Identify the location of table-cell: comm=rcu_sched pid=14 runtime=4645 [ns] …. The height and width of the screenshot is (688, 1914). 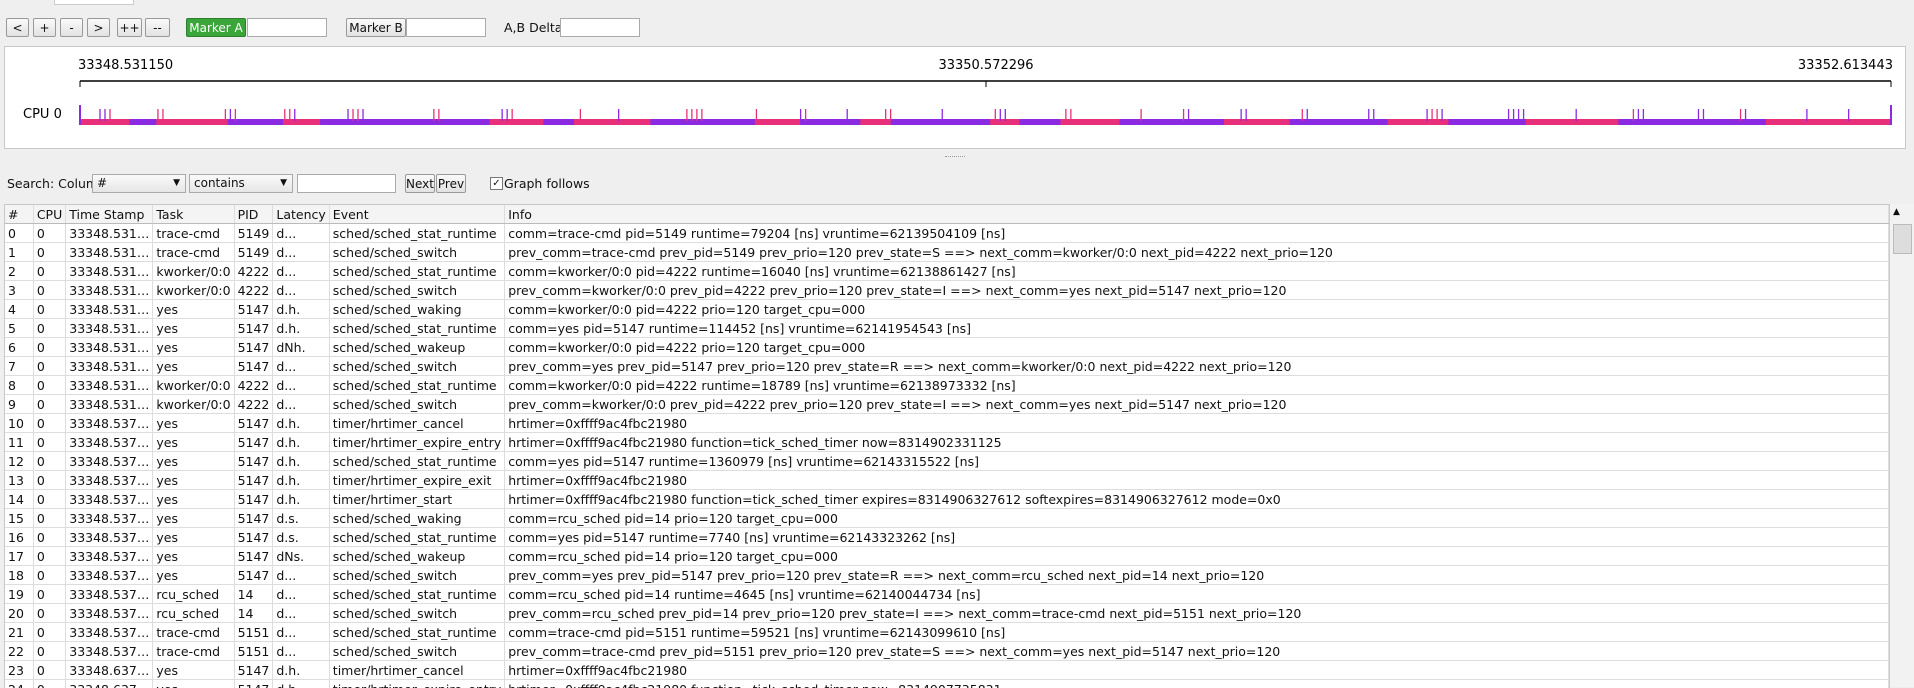
(1197, 594).